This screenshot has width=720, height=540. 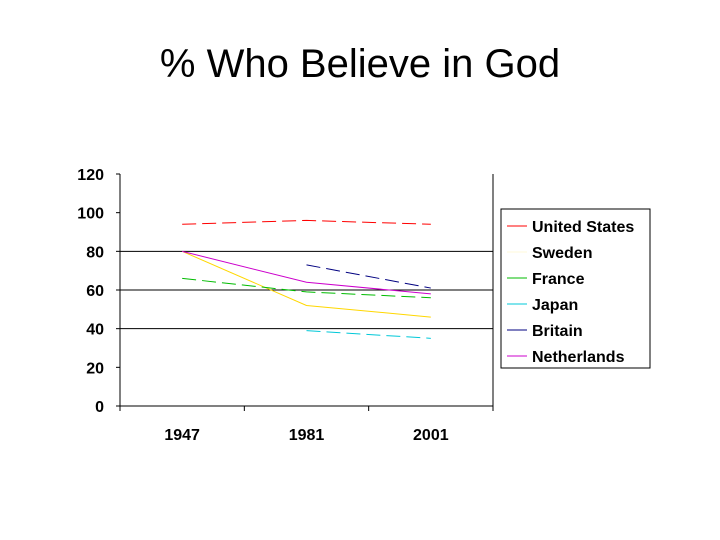 What do you see at coordinates (306, 222) in the screenshot?
I see `series-line-united-states` at bounding box center [306, 222].